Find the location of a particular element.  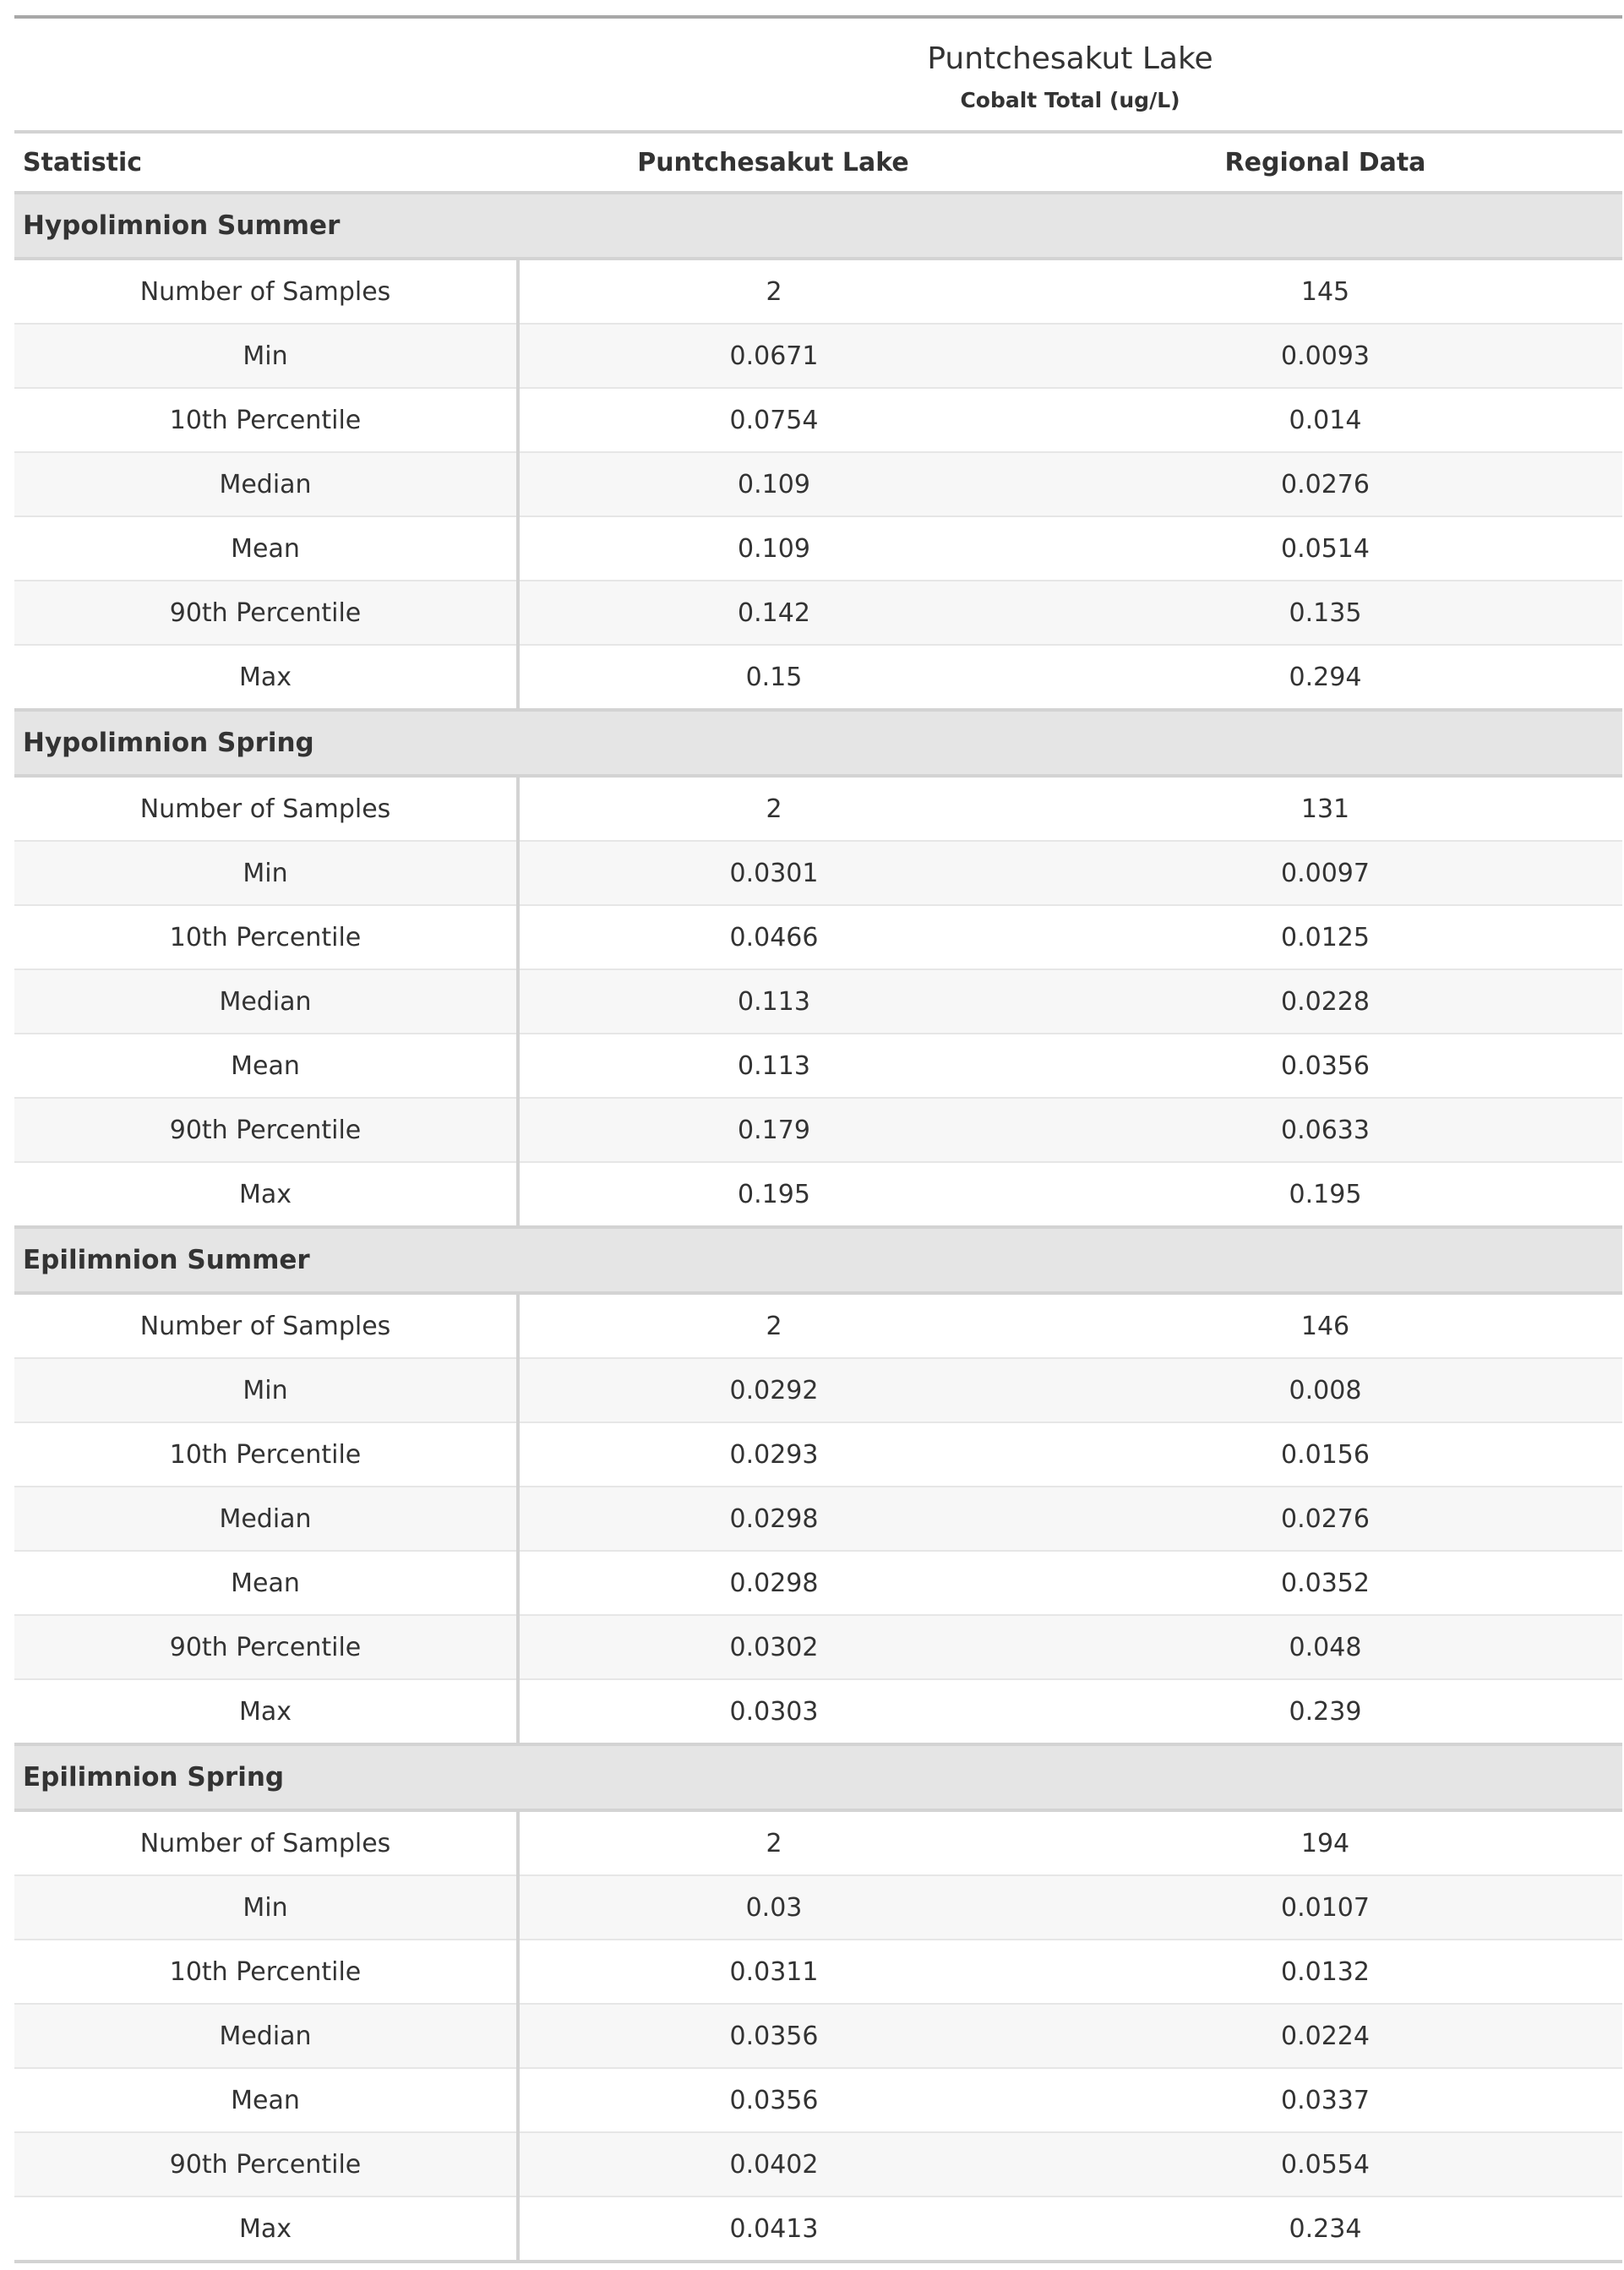

table-row: Mean 0.113 0.0356 is located at coordinates (818, 1065).